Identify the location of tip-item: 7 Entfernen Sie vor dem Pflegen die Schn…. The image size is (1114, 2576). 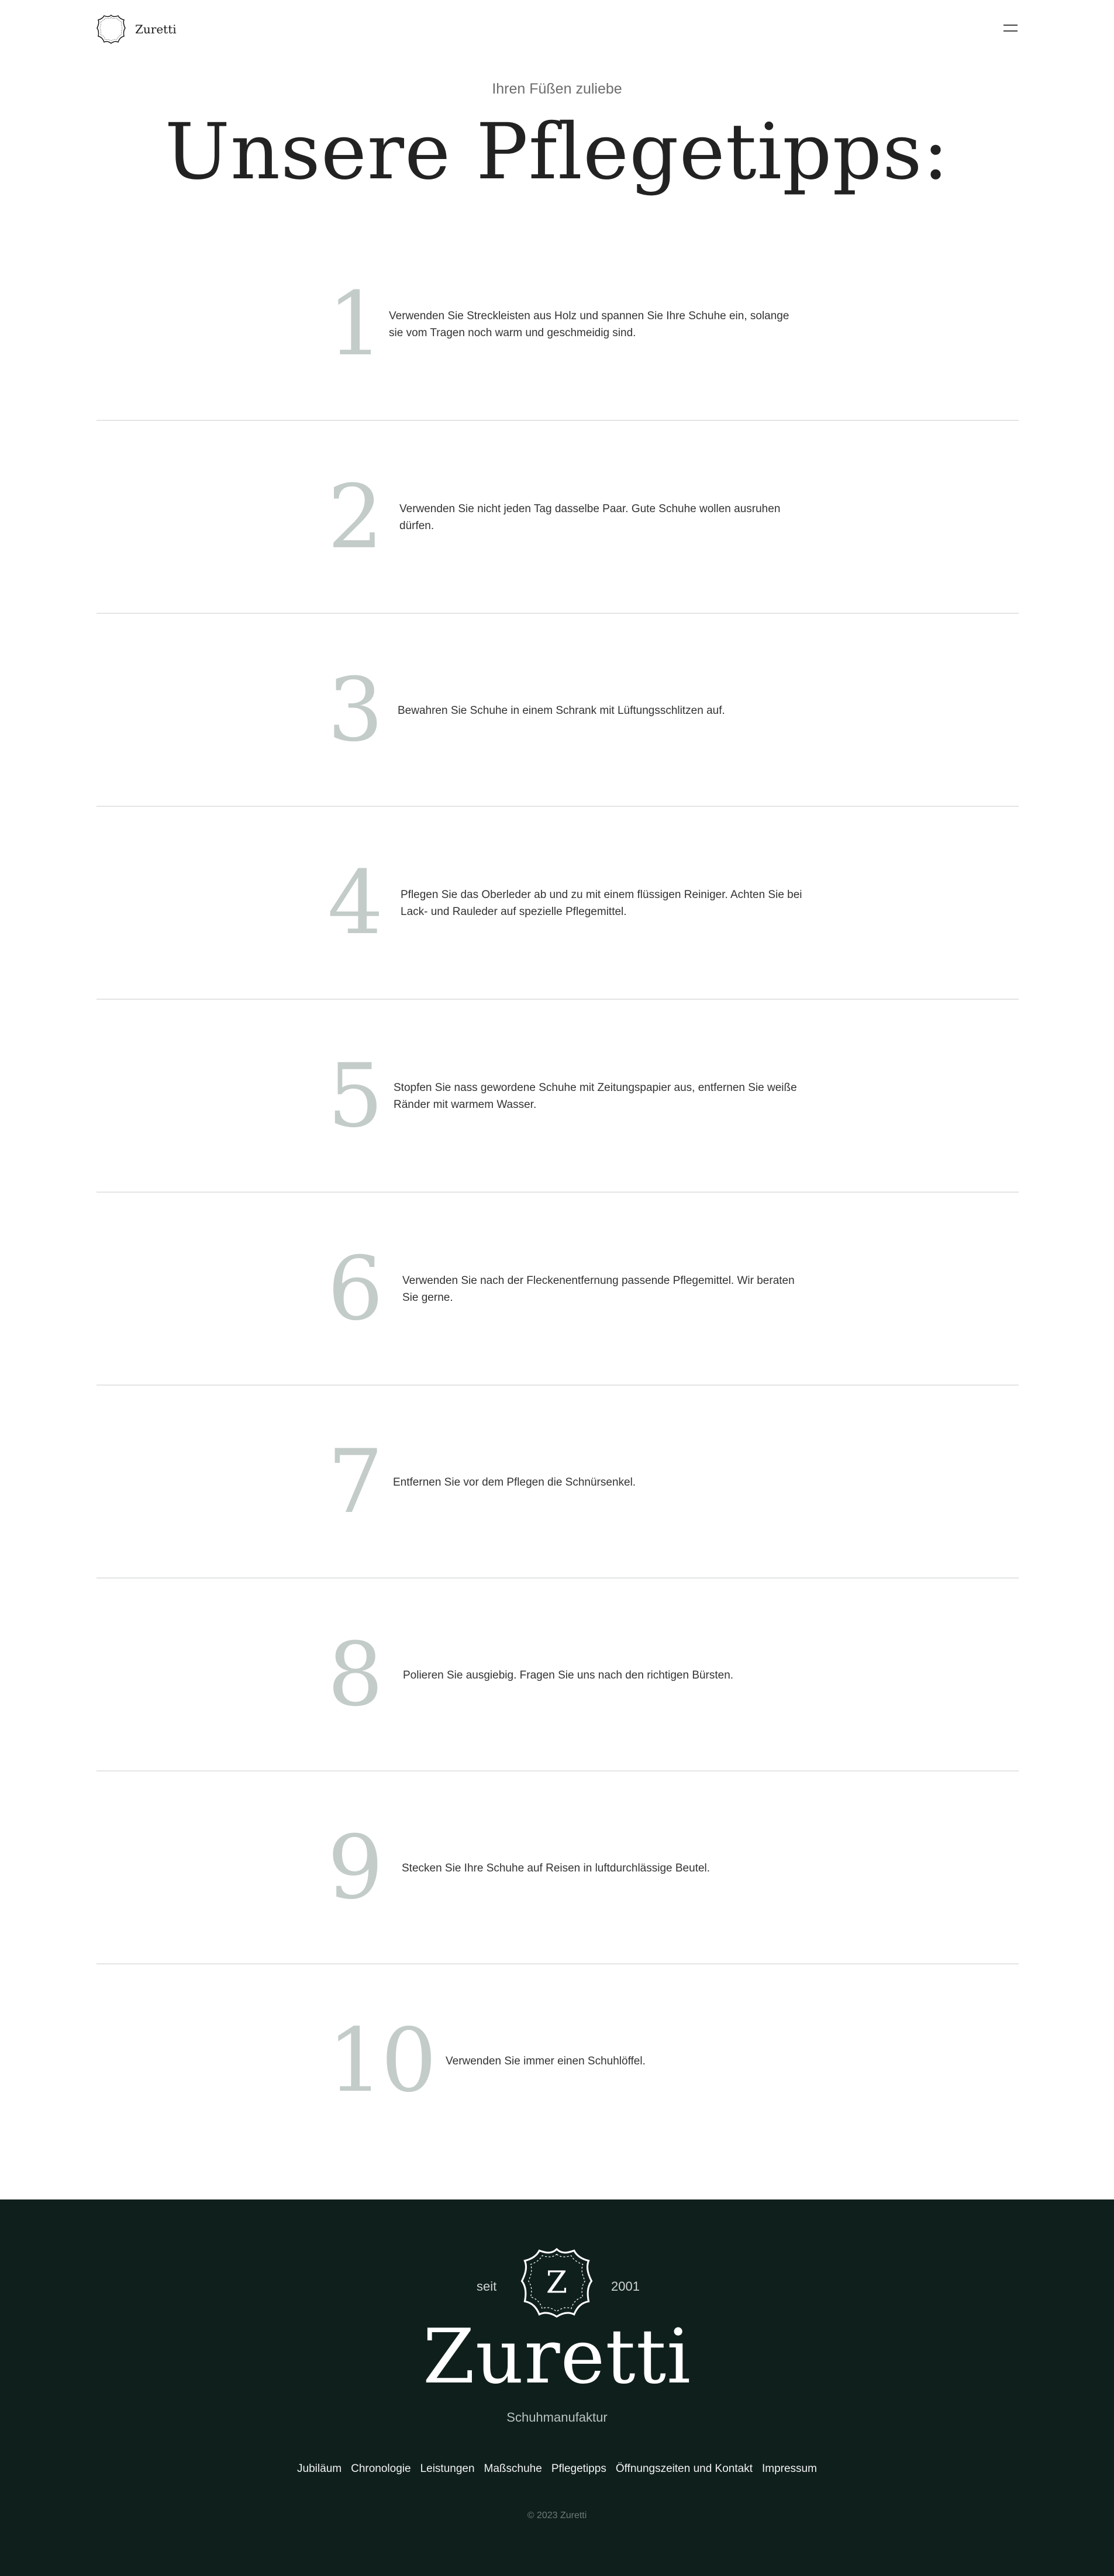
(557, 1482).